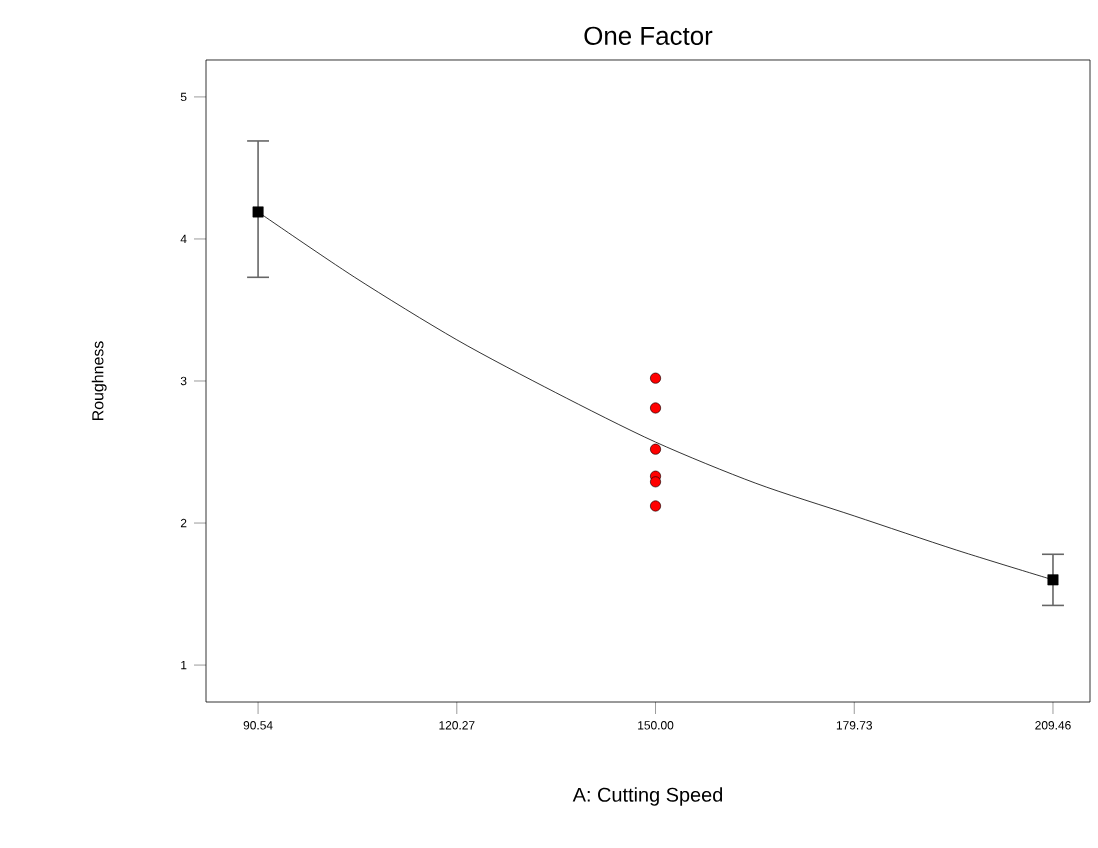 The height and width of the screenshot is (848, 1098). I want to click on chart-title: One Factor, so click(648, 35).